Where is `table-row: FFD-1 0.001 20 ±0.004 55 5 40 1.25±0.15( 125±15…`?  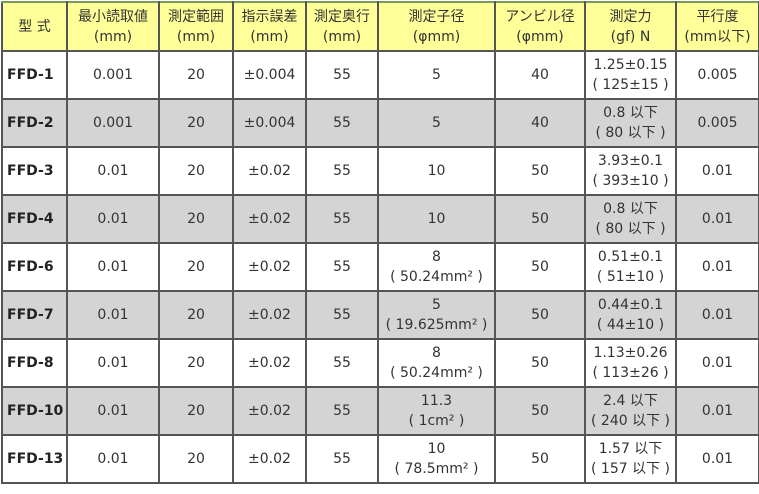
table-row: FFD-1 0.001 20 ±0.004 55 5 40 1.25±0.15( 125±15… is located at coordinates (380, 75).